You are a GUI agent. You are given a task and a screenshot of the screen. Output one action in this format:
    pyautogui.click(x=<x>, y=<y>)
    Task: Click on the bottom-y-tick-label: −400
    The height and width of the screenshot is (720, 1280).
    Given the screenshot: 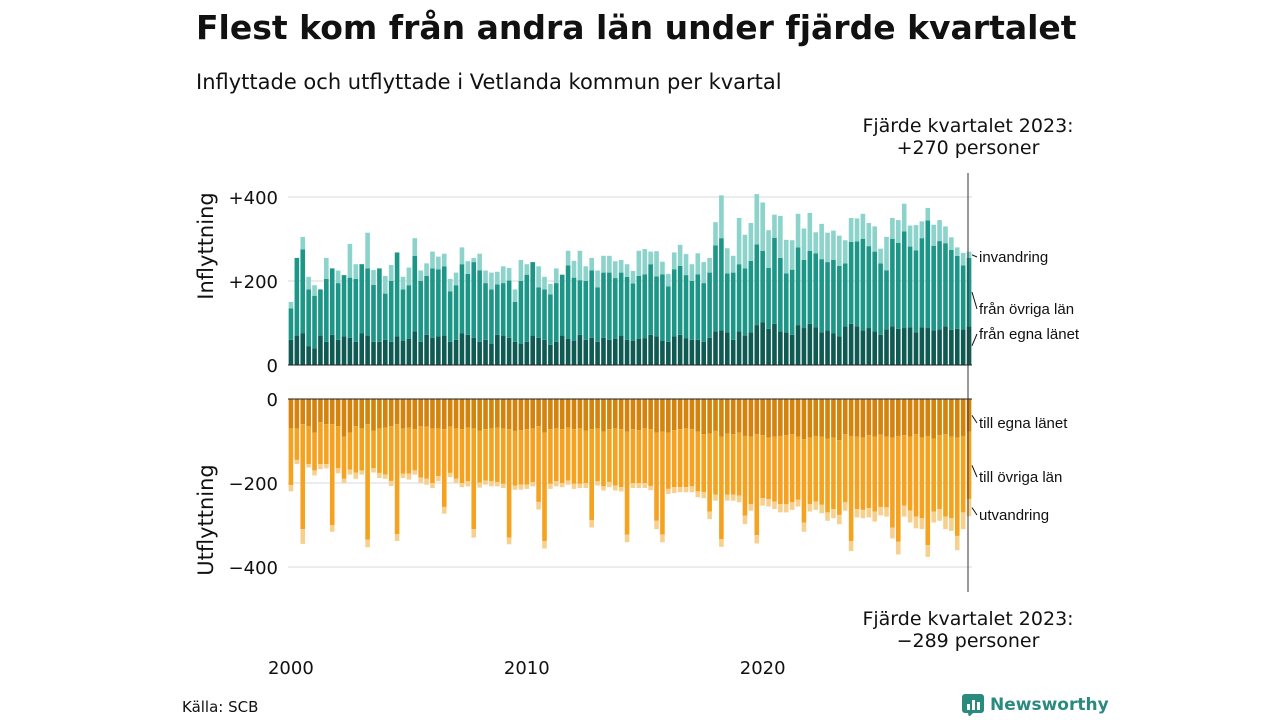 What is the action you would take?
    pyautogui.click(x=253, y=568)
    